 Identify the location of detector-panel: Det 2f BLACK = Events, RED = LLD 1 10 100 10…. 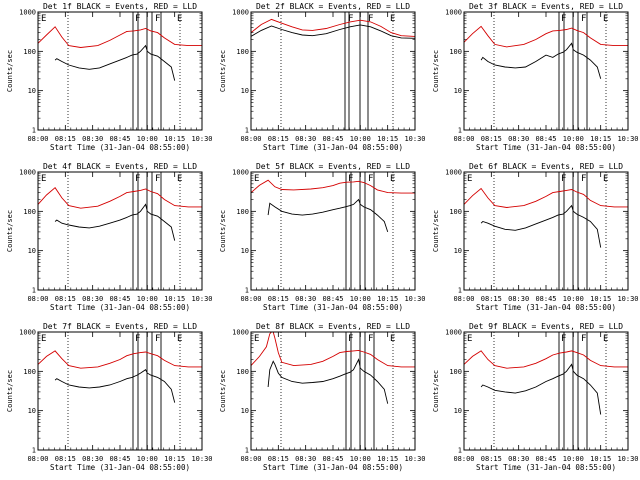
(322, 77).